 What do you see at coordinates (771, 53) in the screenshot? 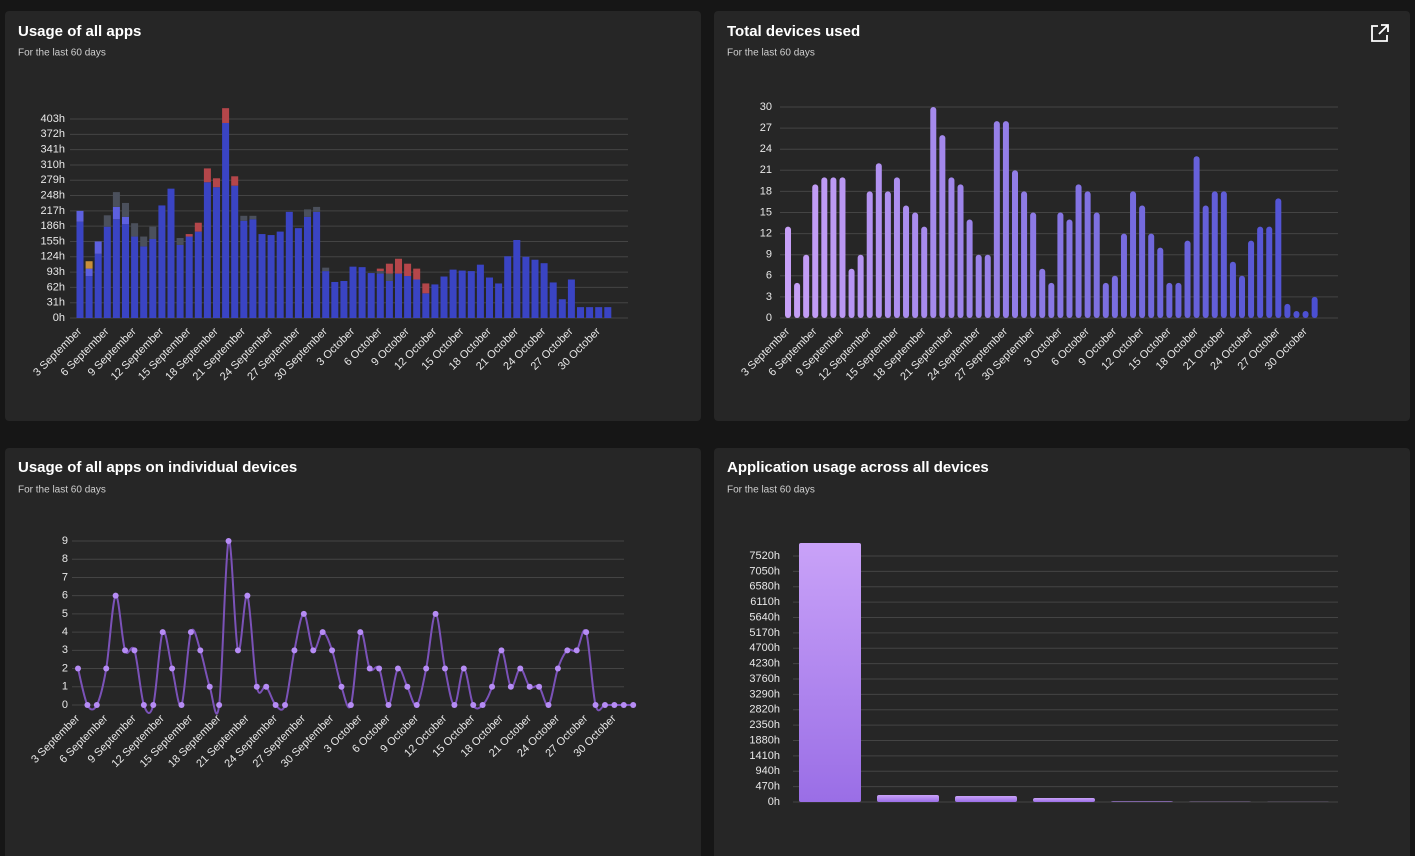
I see `chart-subtitle: For the last 60 days` at bounding box center [771, 53].